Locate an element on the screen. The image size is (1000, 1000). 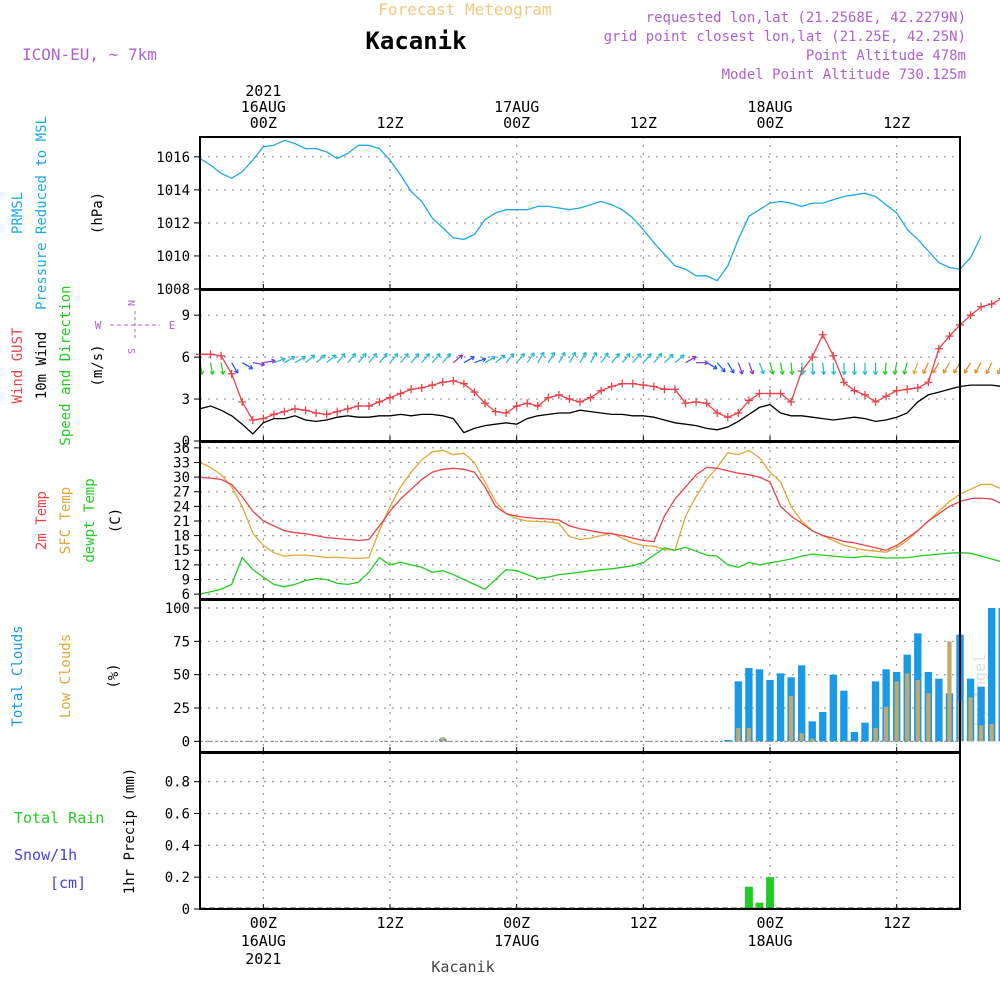
y-tick-label: 33 is located at coordinates (181, 463).